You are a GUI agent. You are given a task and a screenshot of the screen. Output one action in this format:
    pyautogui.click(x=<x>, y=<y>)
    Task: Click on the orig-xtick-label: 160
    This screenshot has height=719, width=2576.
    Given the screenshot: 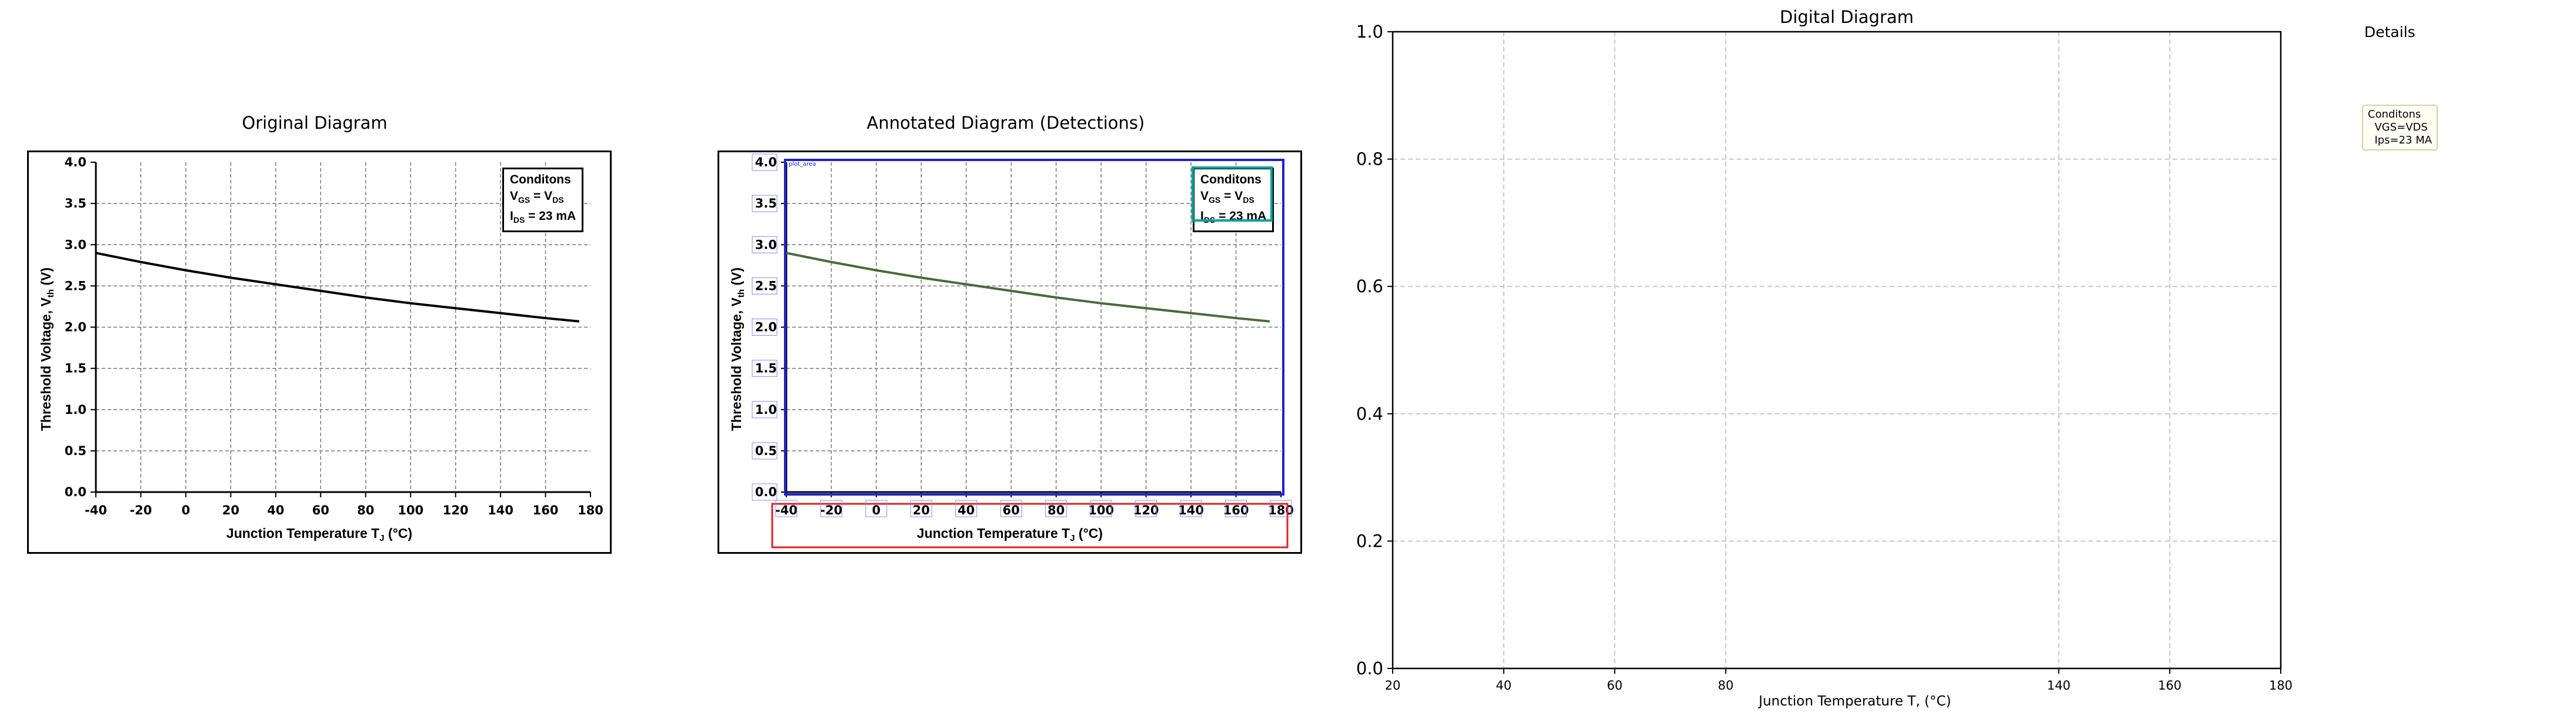 What is the action you would take?
    pyautogui.click(x=546, y=510)
    